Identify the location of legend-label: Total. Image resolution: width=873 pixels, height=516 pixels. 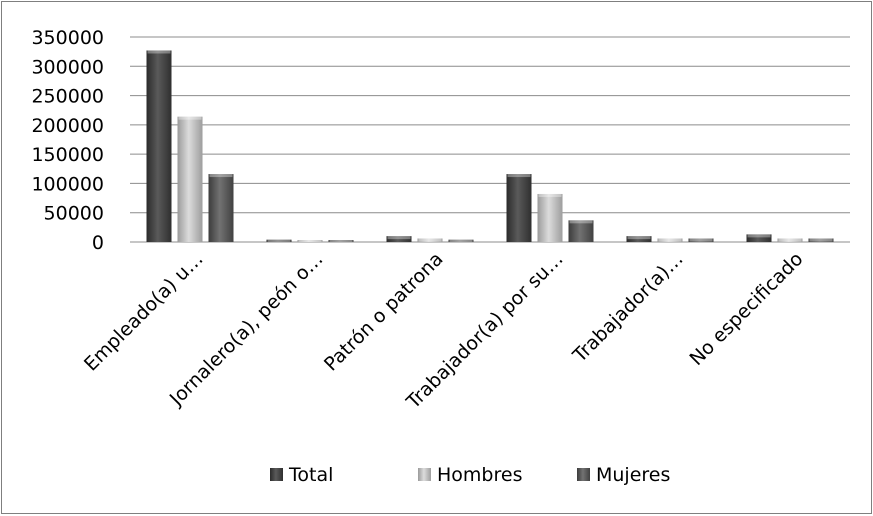
(310, 475).